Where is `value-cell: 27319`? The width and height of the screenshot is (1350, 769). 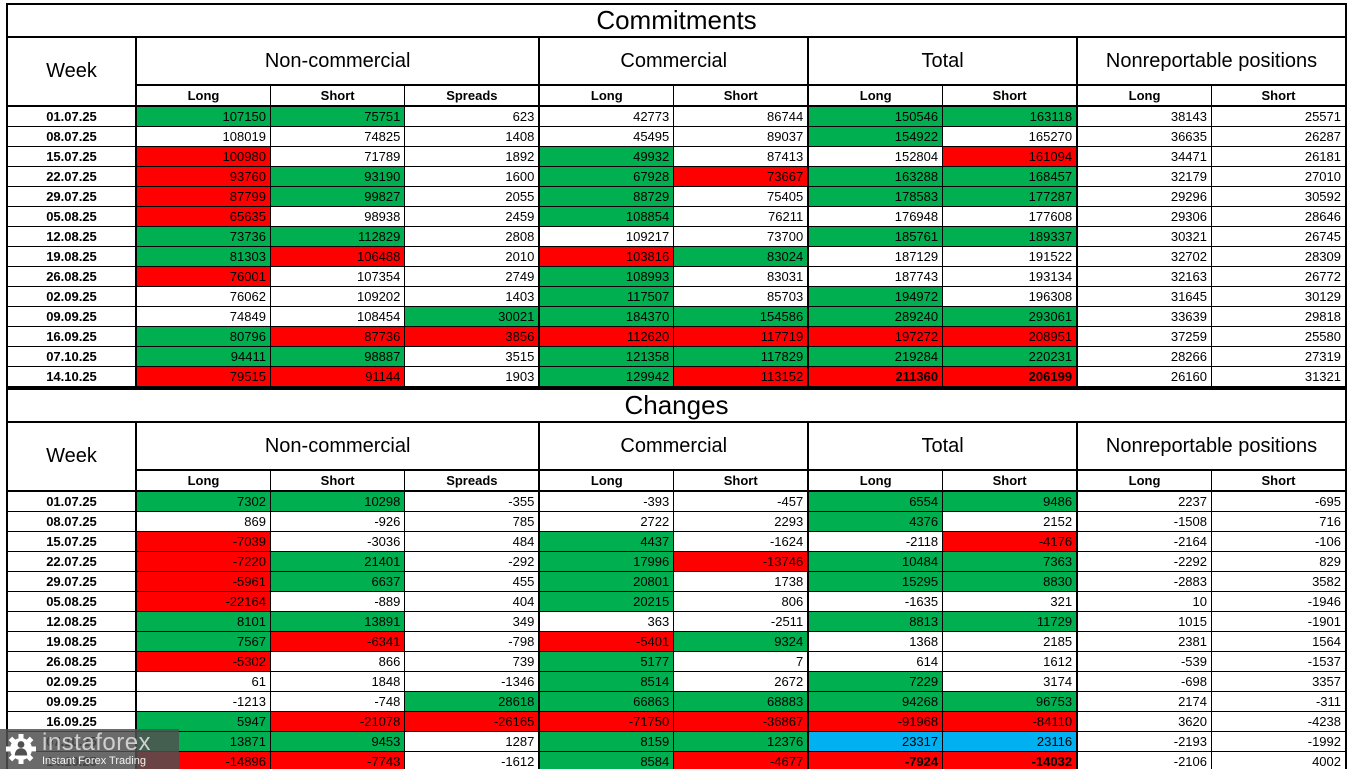 value-cell: 27319 is located at coordinates (1279, 356).